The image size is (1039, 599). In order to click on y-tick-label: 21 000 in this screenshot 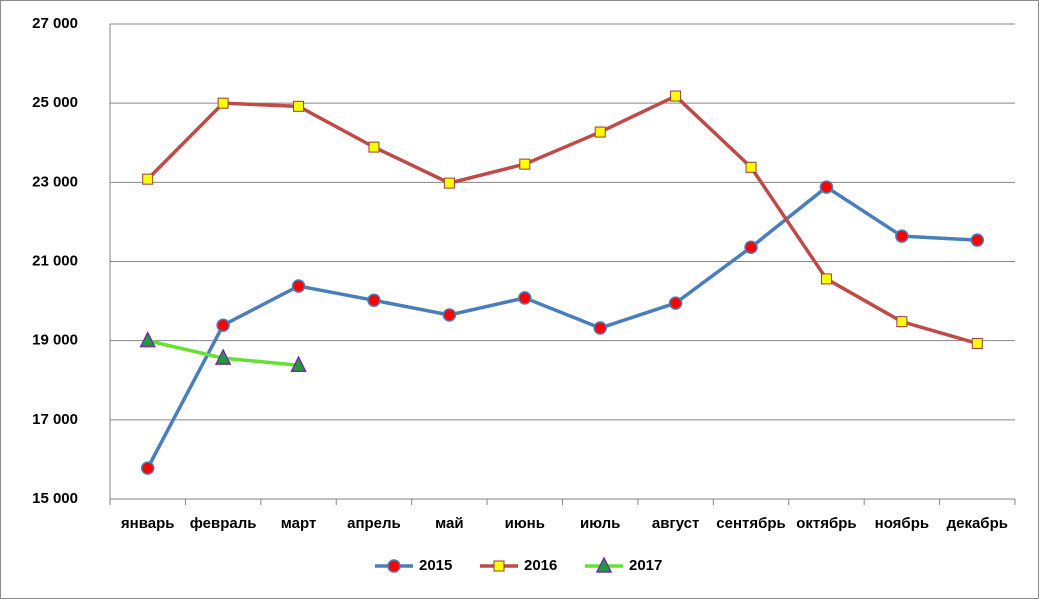, I will do `click(55, 260)`.